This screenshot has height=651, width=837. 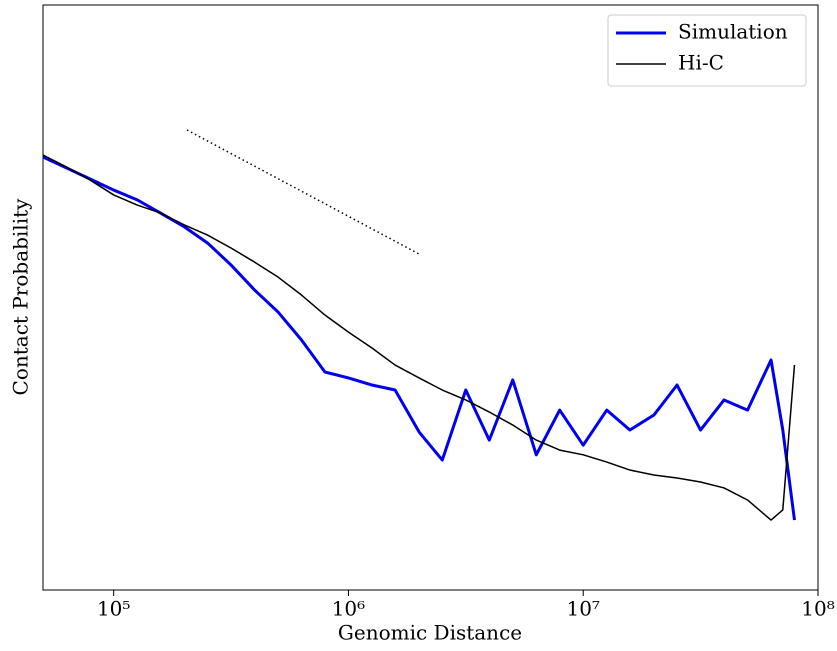 What do you see at coordinates (21, 297) in the screenshot?
I see `y-axis-label: Contact Probability` at bounding box center [21, 297].